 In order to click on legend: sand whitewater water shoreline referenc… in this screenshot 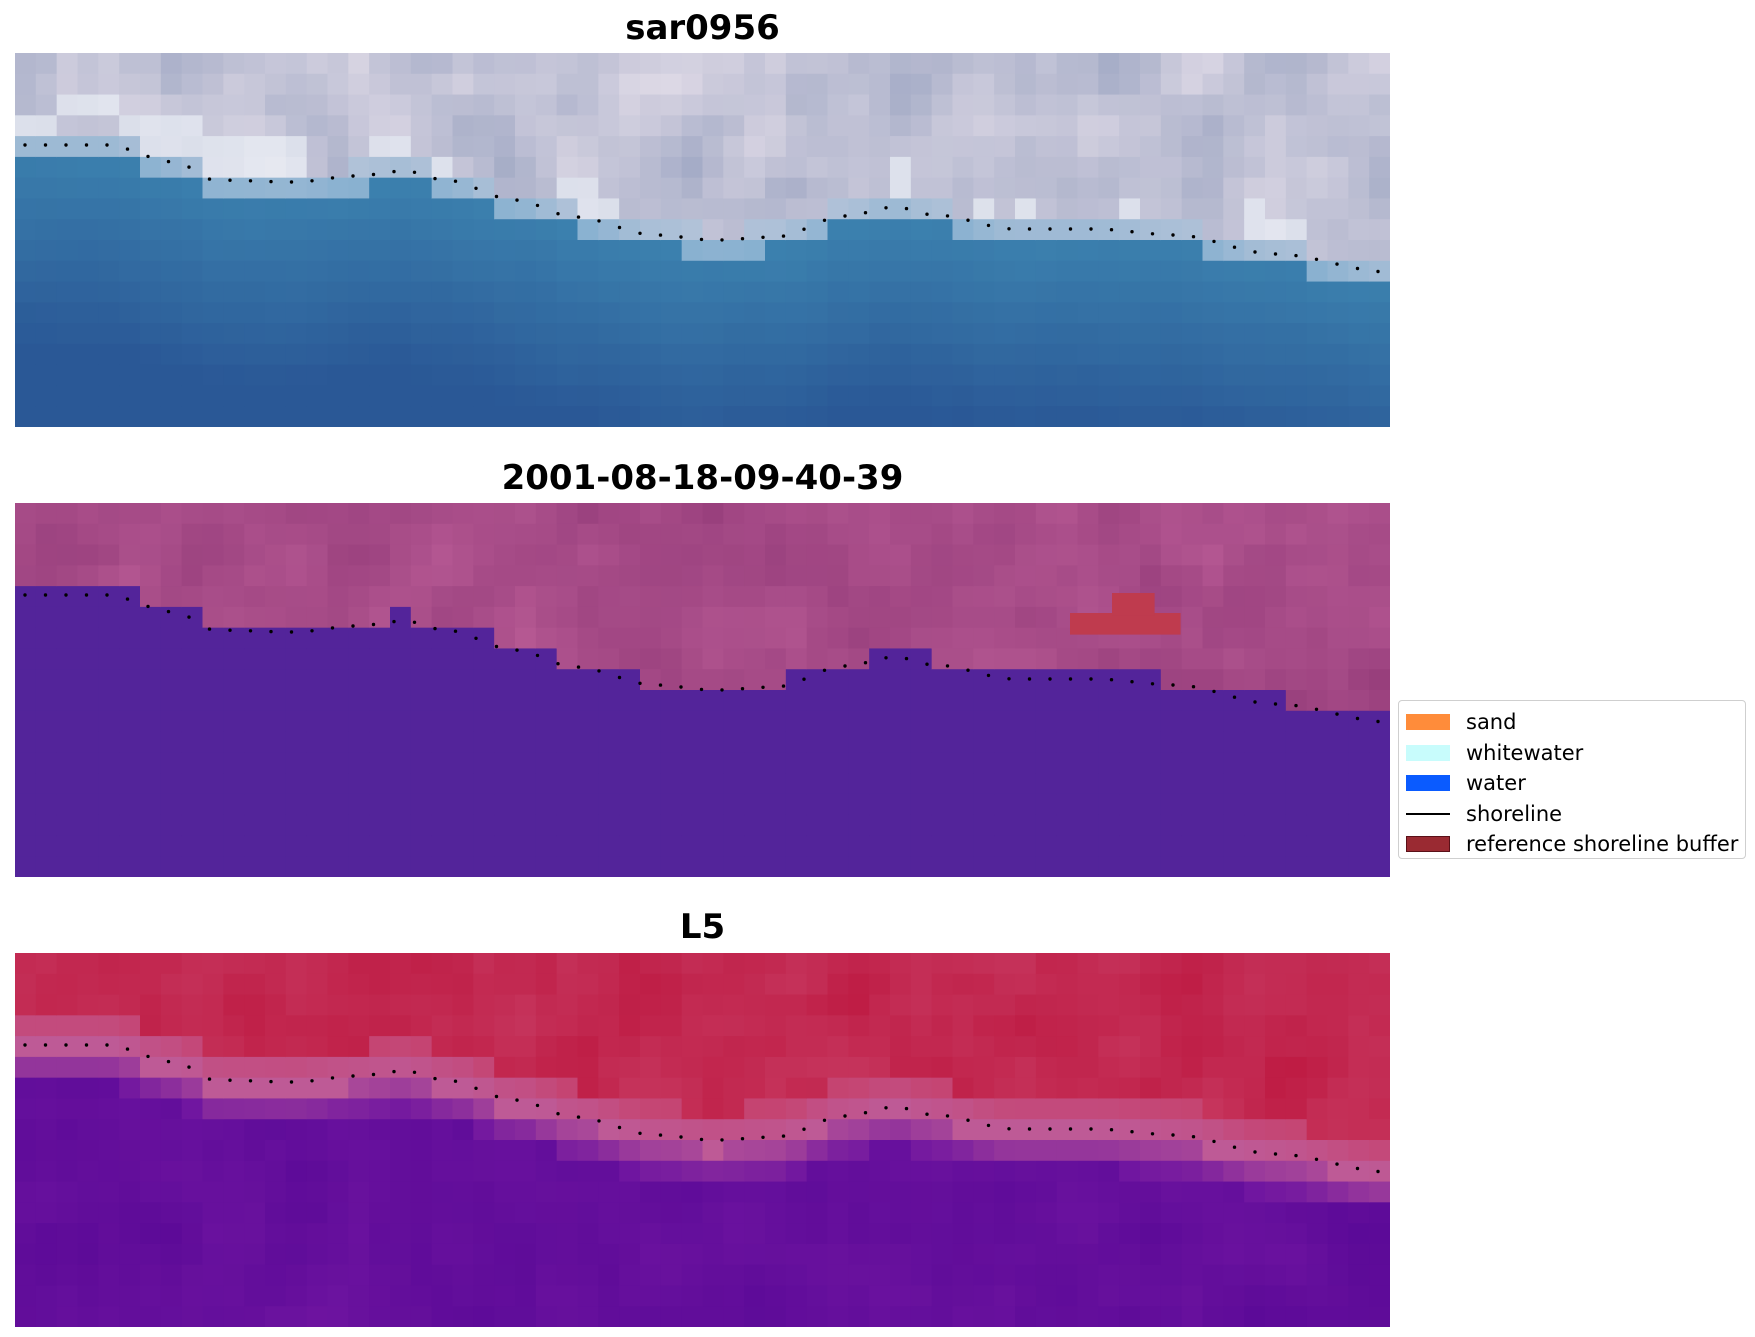, I will do `click(1572, 779)`.